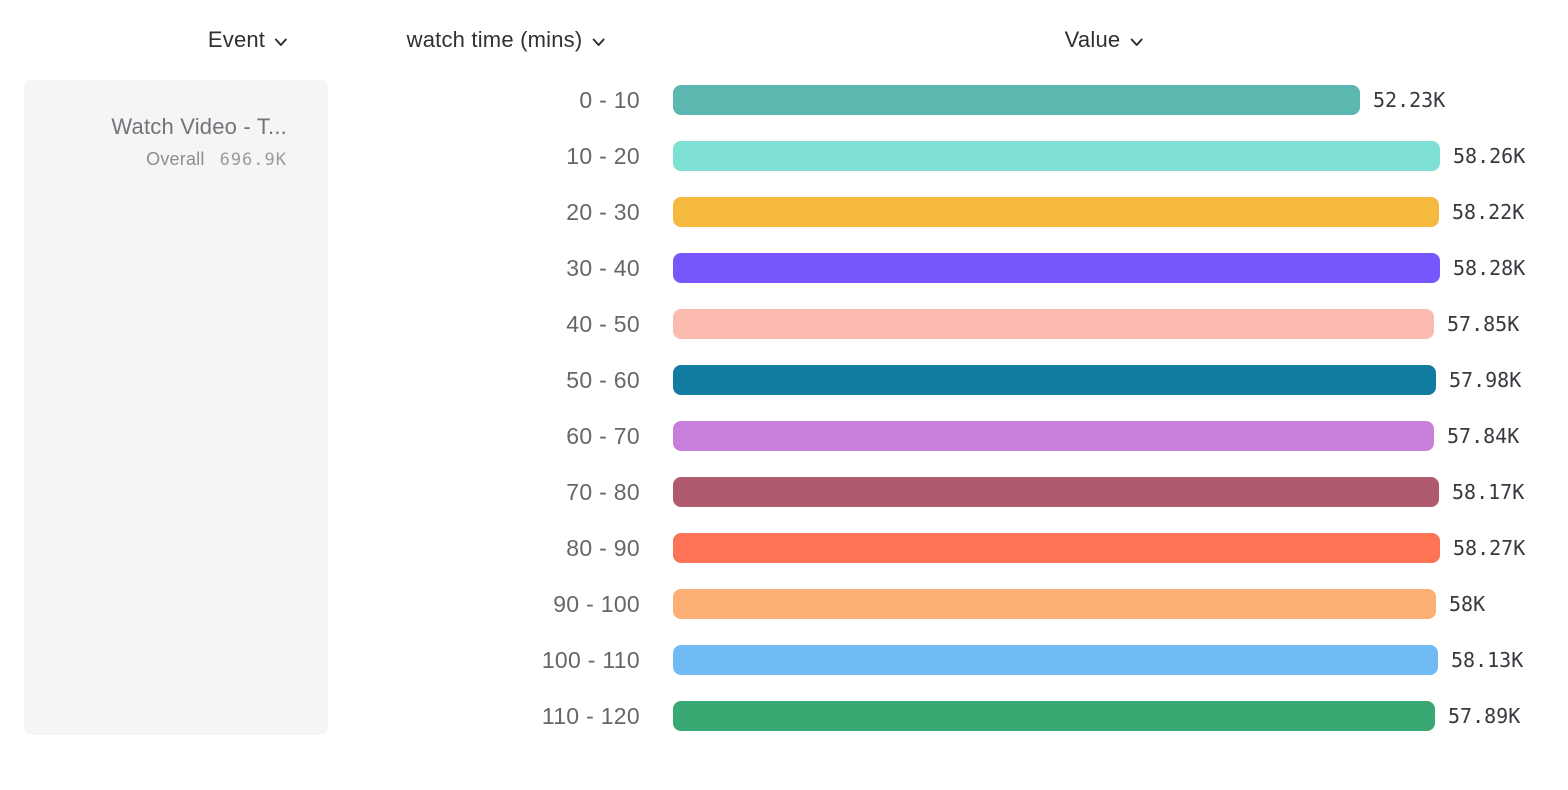 This screenshot has width=1568, height=790. I want to click on table-row: 110 - 120 57.89K, so click(784, 716).